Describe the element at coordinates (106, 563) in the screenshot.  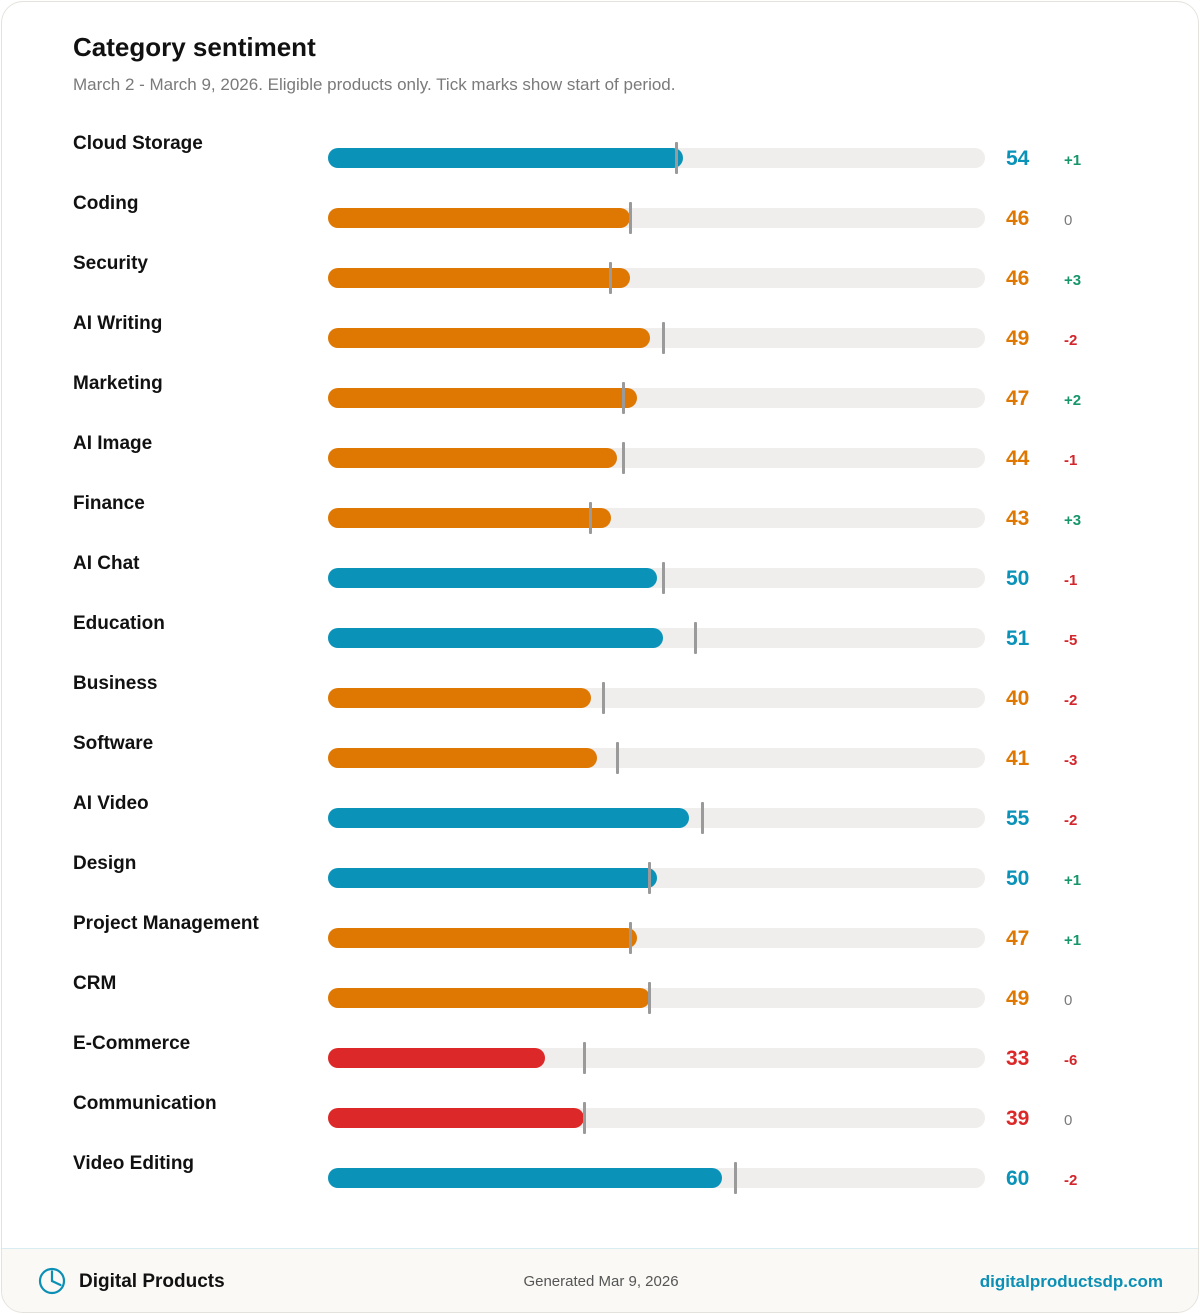
I see `category-label: AI Chat` at that location.